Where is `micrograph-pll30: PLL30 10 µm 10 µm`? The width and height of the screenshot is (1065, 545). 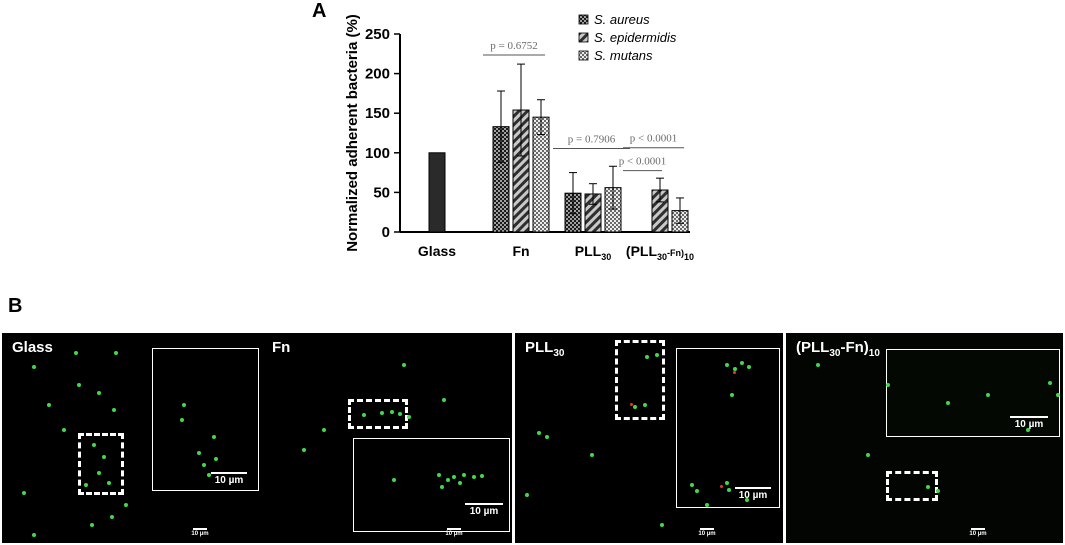
micrograph-pll30: PLL30 10 µm 10 µm is located at coordinates (649, 438).